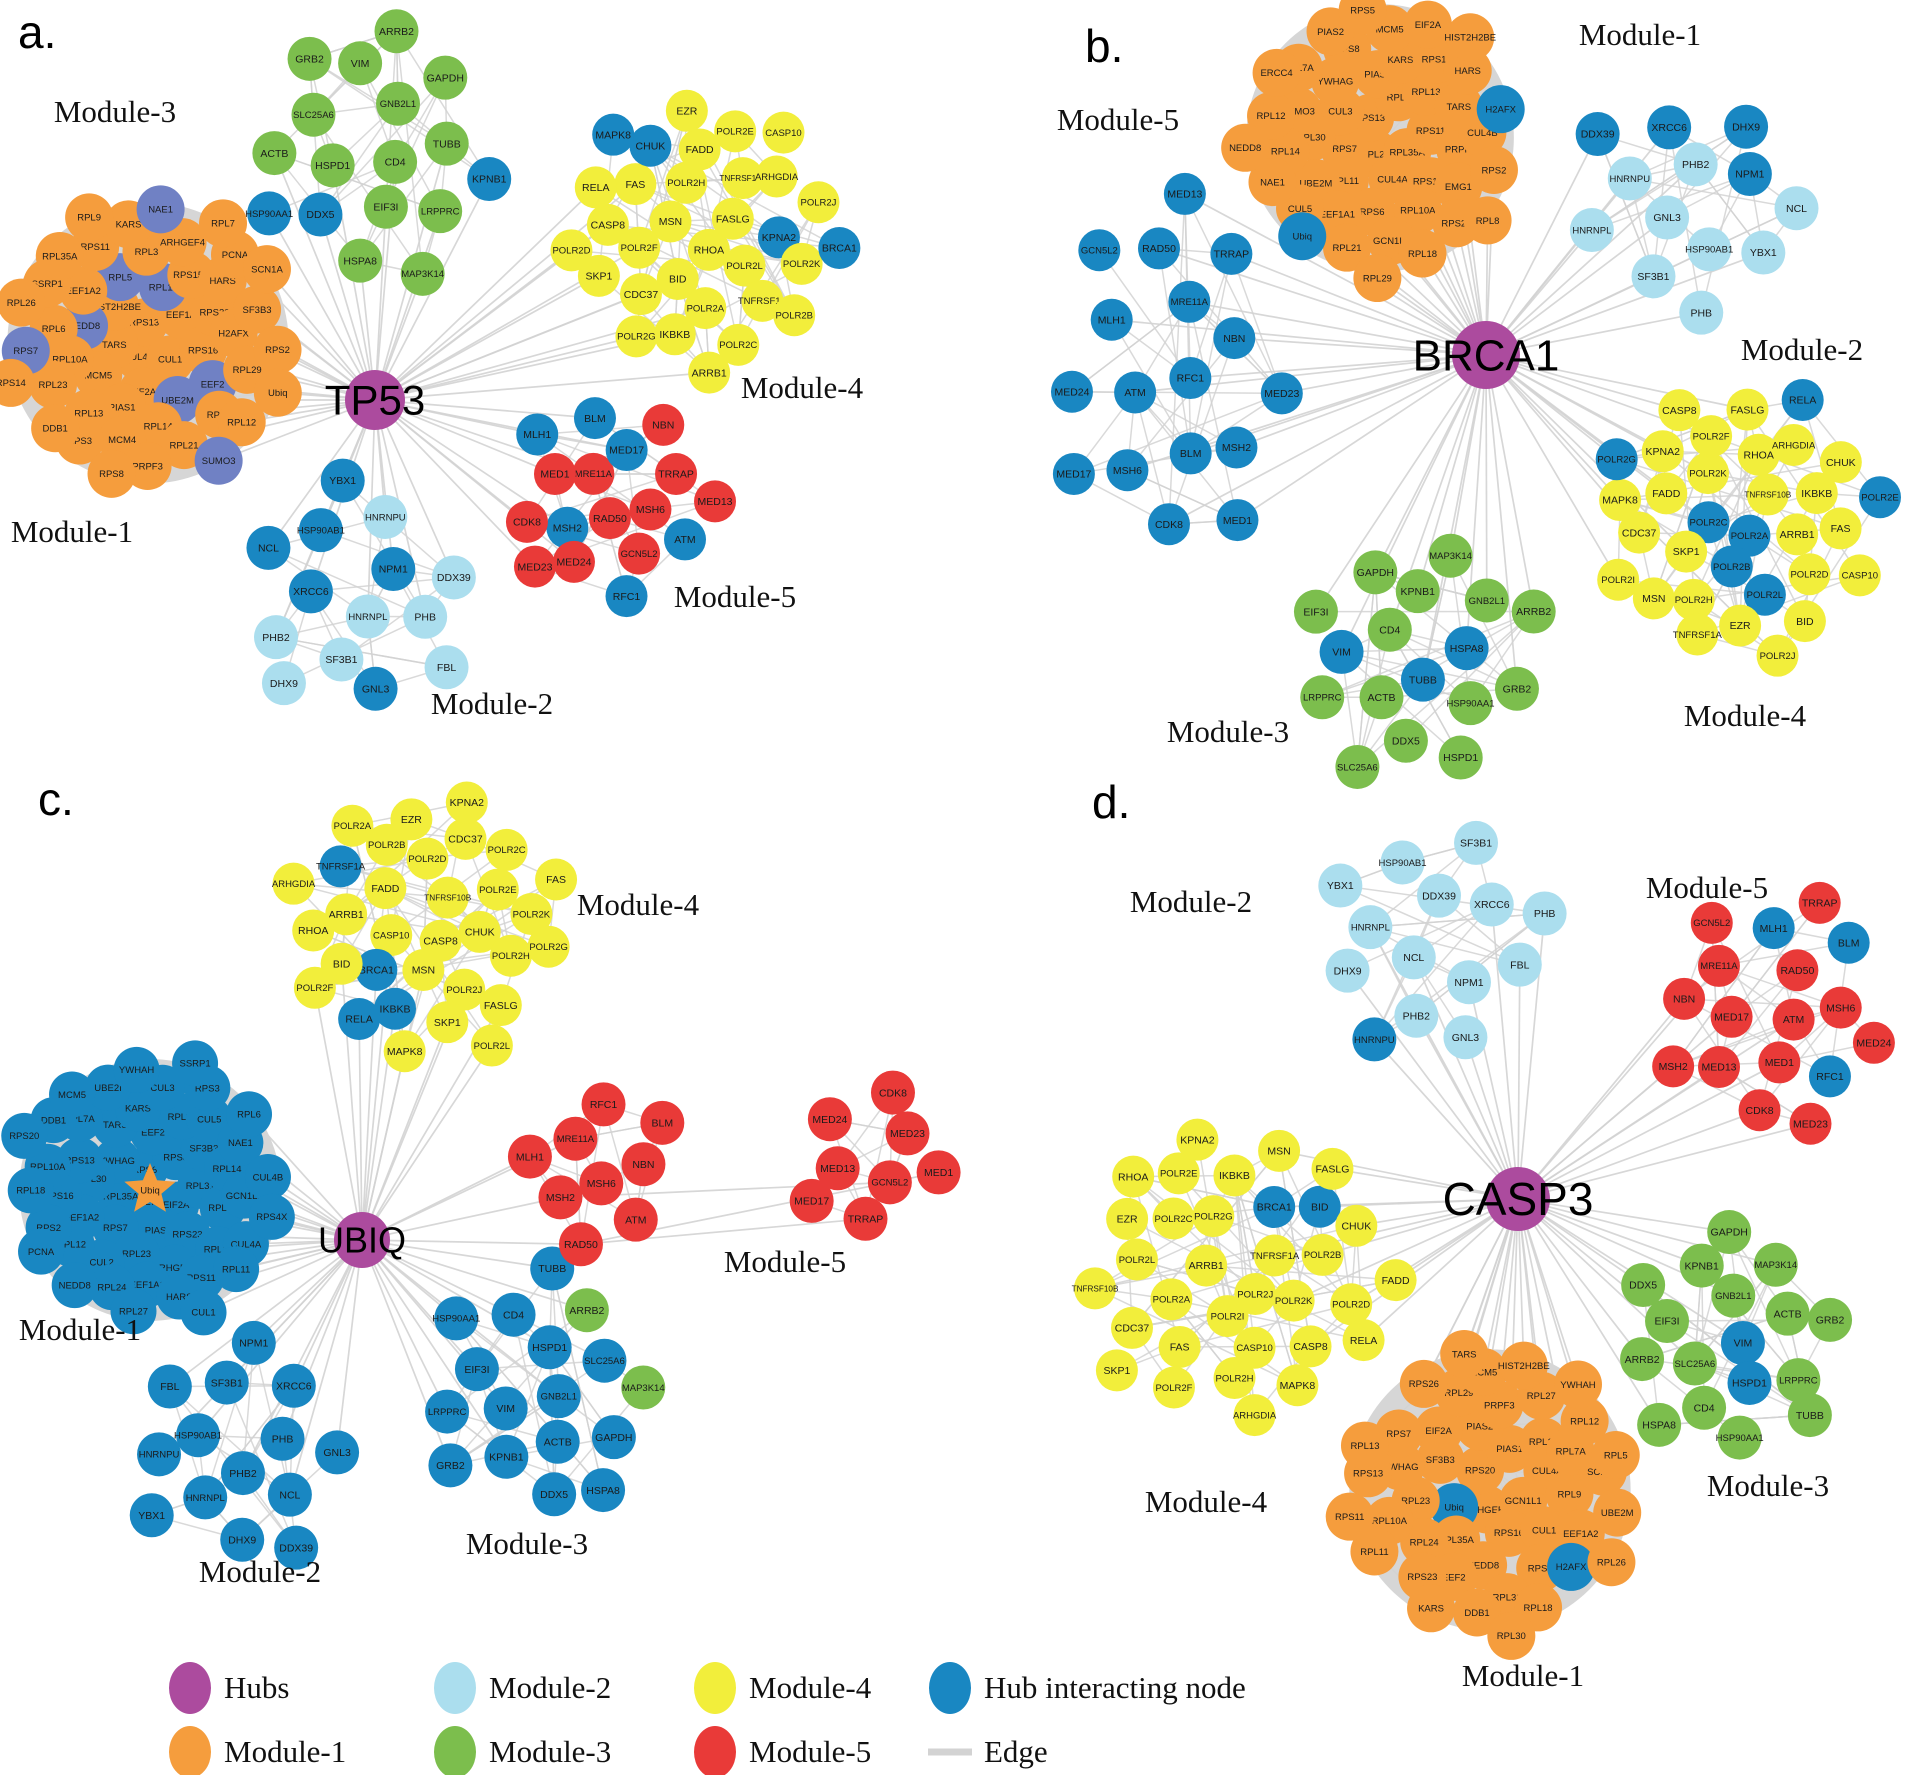 This screenshot has height=1775, width=1923. What do you see at coordinates (571, 250) in the screenshot?
I see `protein-node-POLR2D: POLR2D` at bounding box center [571, 250].